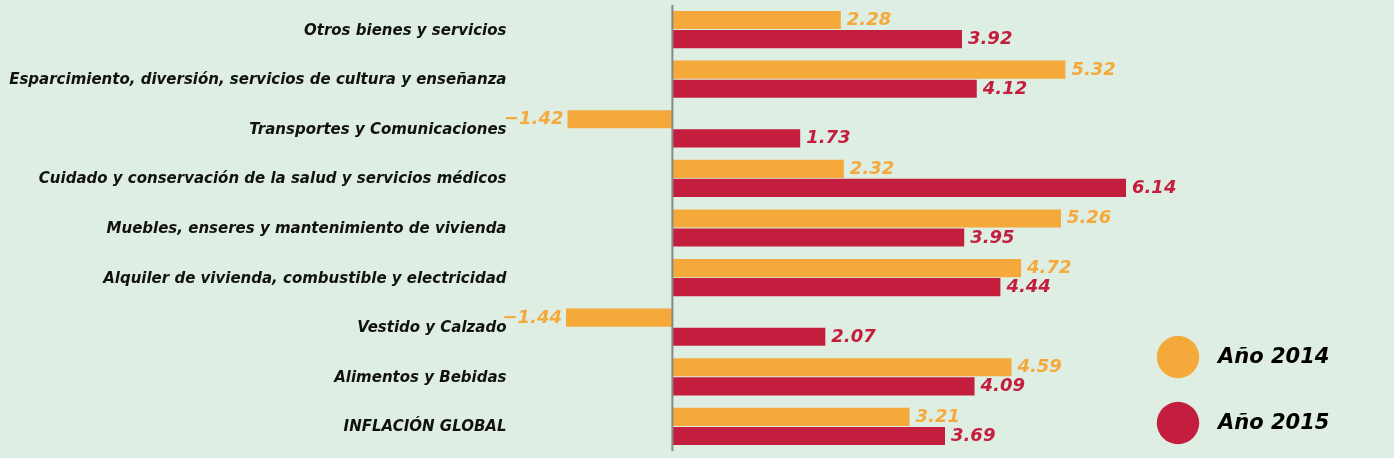 The width and height of the screenshot is (1394, 458). What do you see at coordinates (869, 19) in the screenshot?
I see `data-label: 2.28` at bounding box center [869, 19].